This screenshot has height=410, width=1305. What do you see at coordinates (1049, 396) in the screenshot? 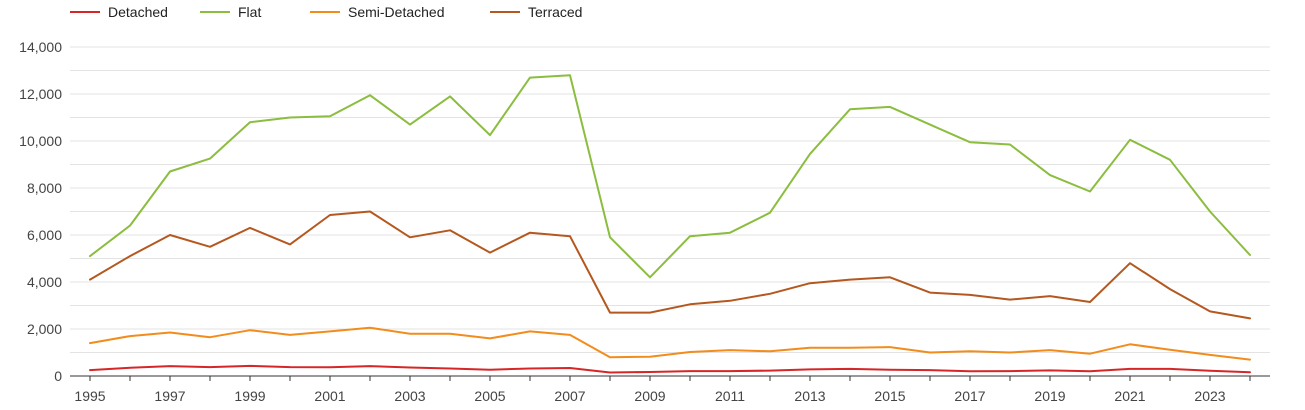
I see `x-tick-label: 2019` at bounding box center [1049, 396].